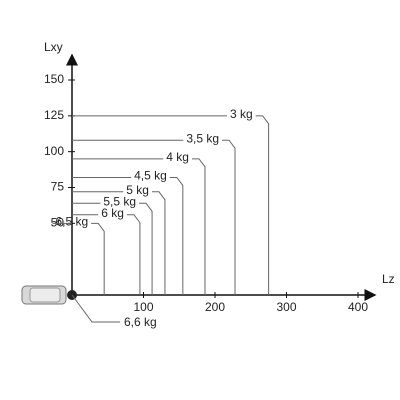 This screenshot has height=400, width=400. I want to click on x-axis-label: Lz, so click(388, 279).